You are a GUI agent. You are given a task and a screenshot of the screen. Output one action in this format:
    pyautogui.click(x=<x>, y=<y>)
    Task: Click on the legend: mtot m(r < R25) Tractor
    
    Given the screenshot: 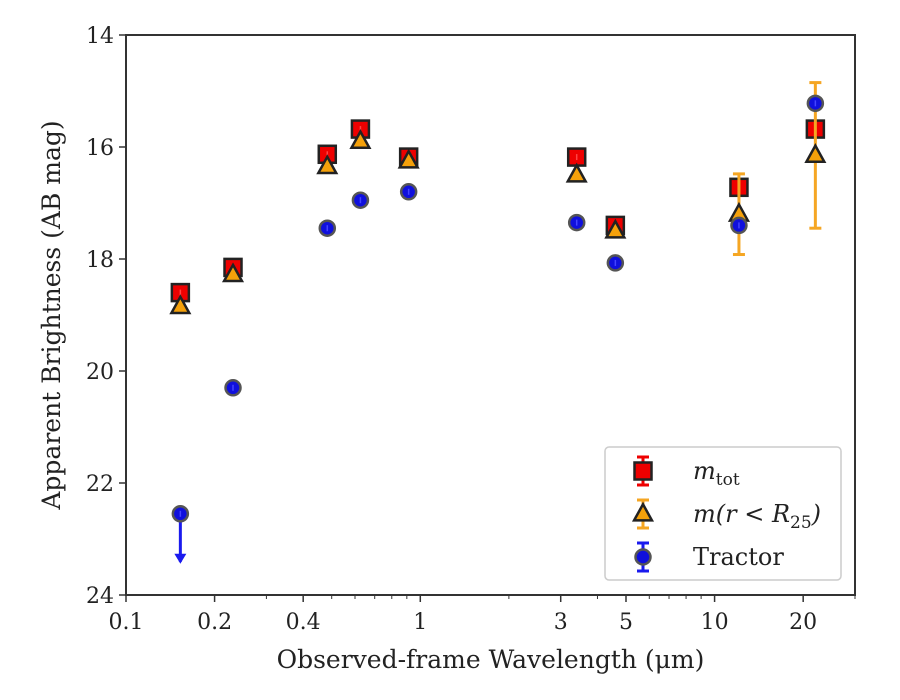 What is the action you would take?
    pyautogui.click(x=723, y=513)
    